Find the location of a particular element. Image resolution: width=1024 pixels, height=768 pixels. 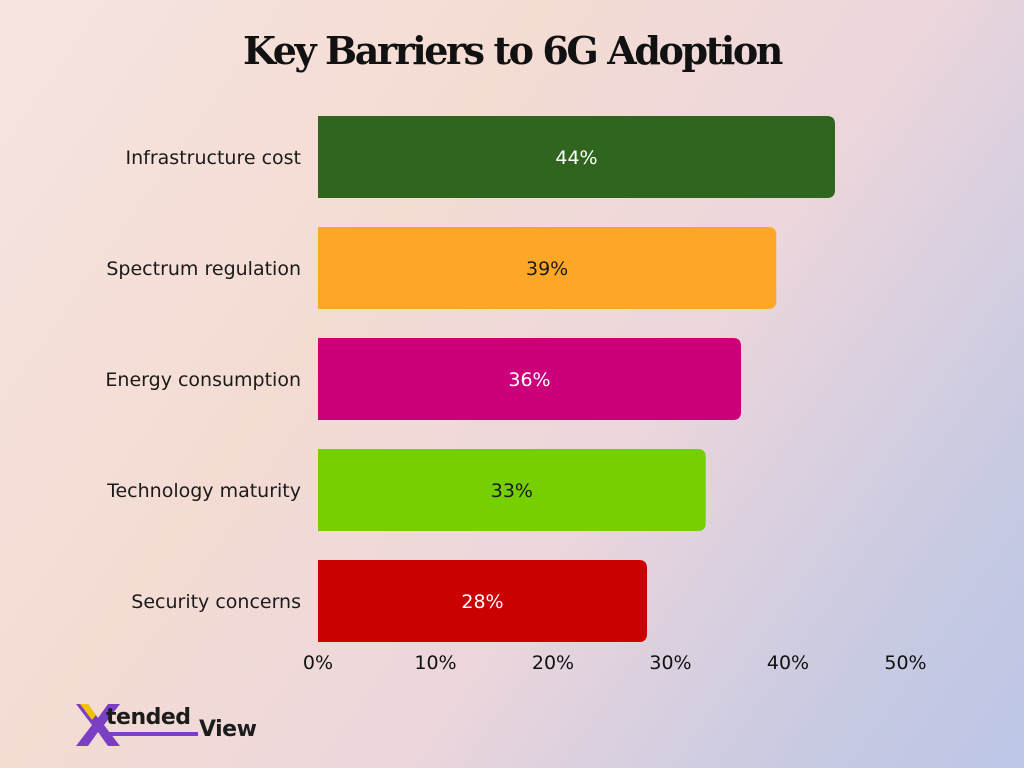

x-tick-label: 50% is located at coordinates (905, 663).